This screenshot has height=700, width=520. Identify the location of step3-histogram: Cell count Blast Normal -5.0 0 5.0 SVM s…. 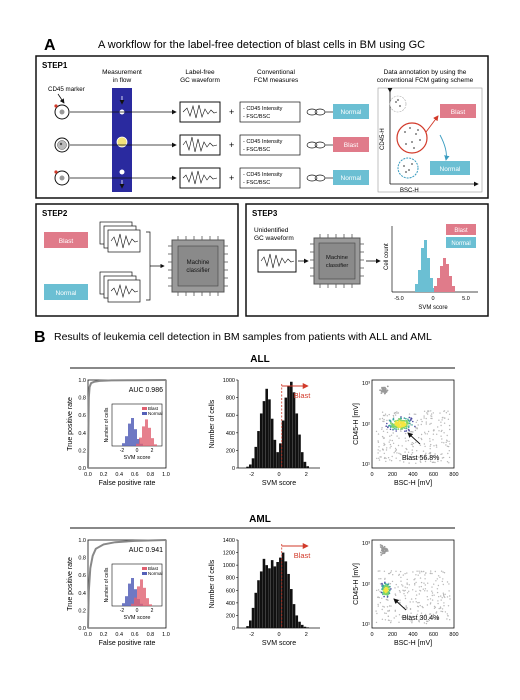
(431, 267).